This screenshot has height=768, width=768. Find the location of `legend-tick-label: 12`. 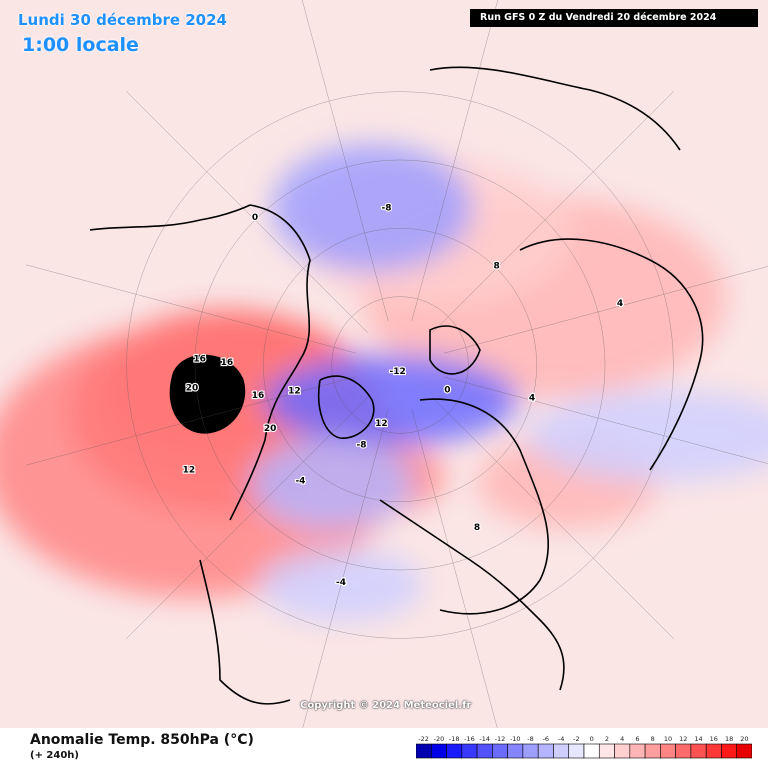

legend-tick-label: 12 is located at coordinates (683, 739).